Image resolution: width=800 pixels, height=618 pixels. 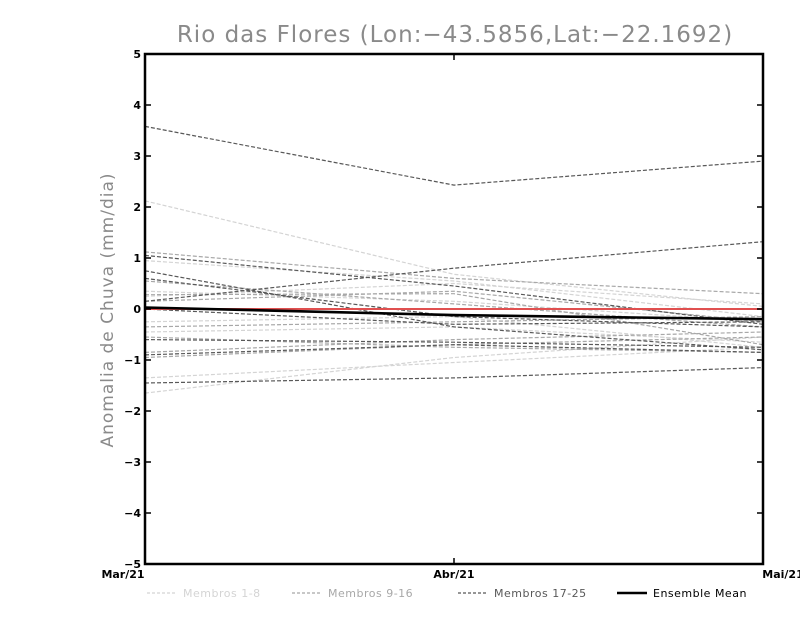 What do you see at coordinates (108, 309) in the screenshot?
I see `y-axis-label: Anomalia de Chuva (mm/dia)` at bounding box center [108, 309].